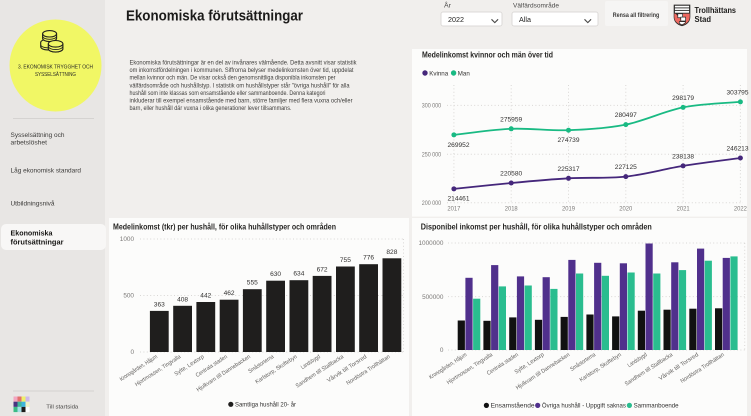 This screenshot has height=416, width=751. I want to click on svg-text: 220580, so click(511, 174).